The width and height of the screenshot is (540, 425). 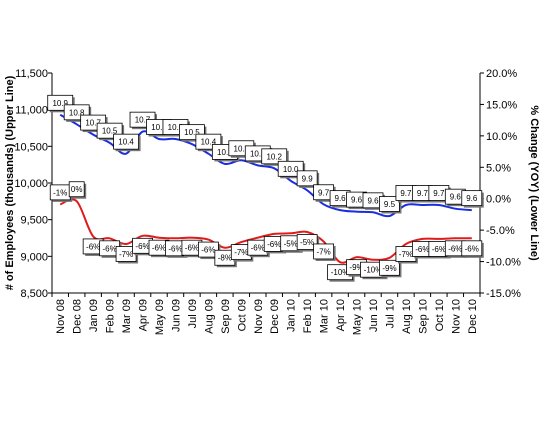 What do you see at coordinates (498, 200) in the screenshot?
I see `y2-tick-label: 0.0%` at bounding box center [498, 200].